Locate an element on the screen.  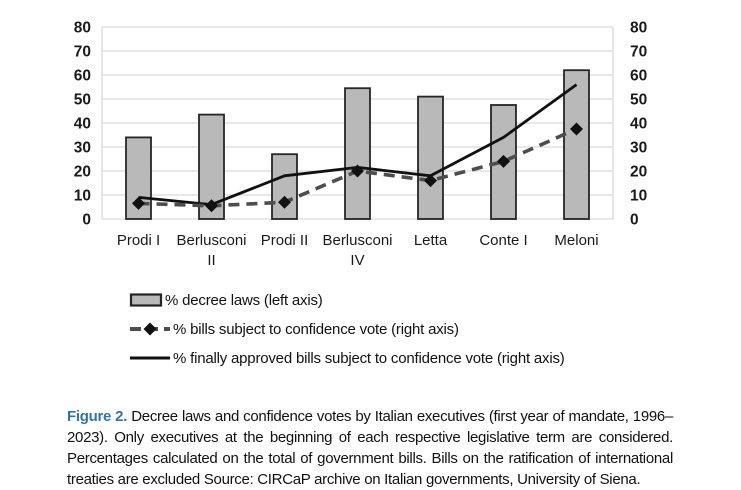
svg-text: Prodi I is located at coordinates (138, 240).